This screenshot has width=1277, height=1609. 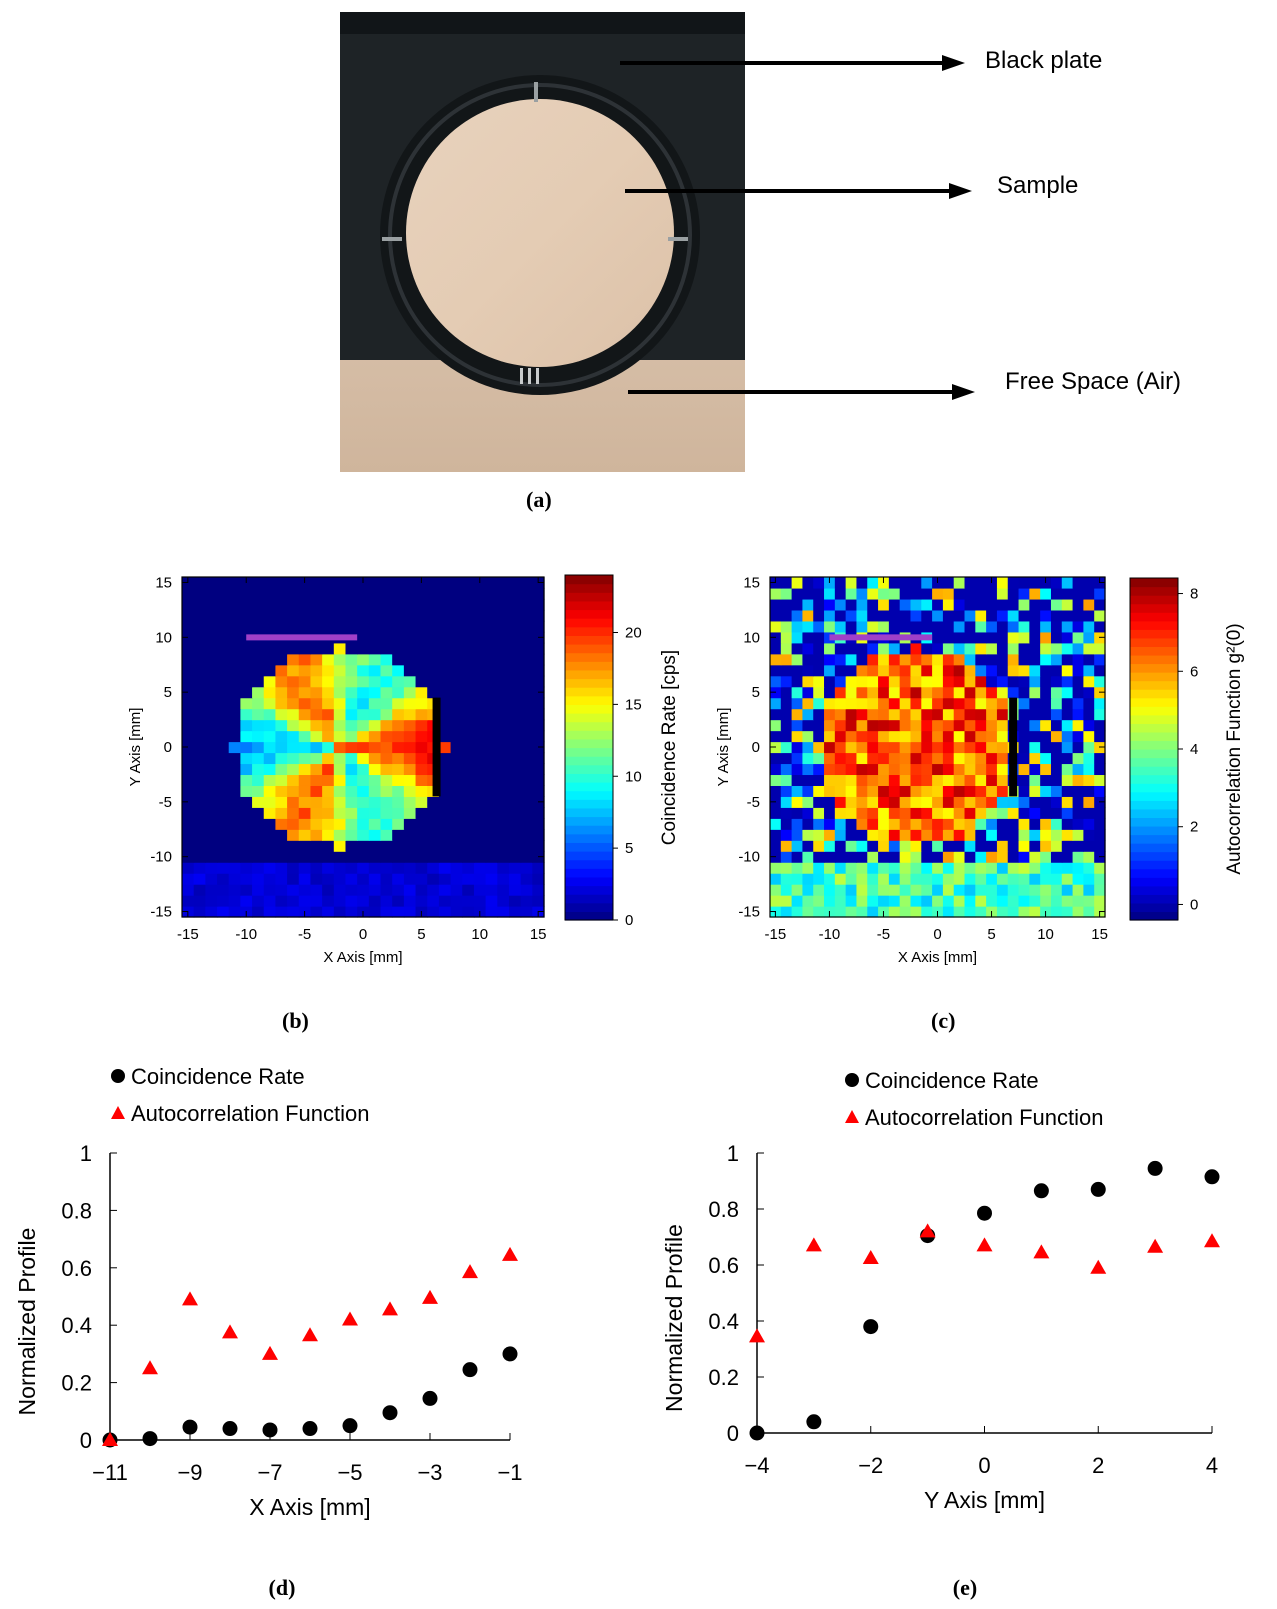 What do you see at coordinates (1194, 904) in the screenshot?
I see `colorbar-tick-label: 0` at bounding box center [1194, 904].